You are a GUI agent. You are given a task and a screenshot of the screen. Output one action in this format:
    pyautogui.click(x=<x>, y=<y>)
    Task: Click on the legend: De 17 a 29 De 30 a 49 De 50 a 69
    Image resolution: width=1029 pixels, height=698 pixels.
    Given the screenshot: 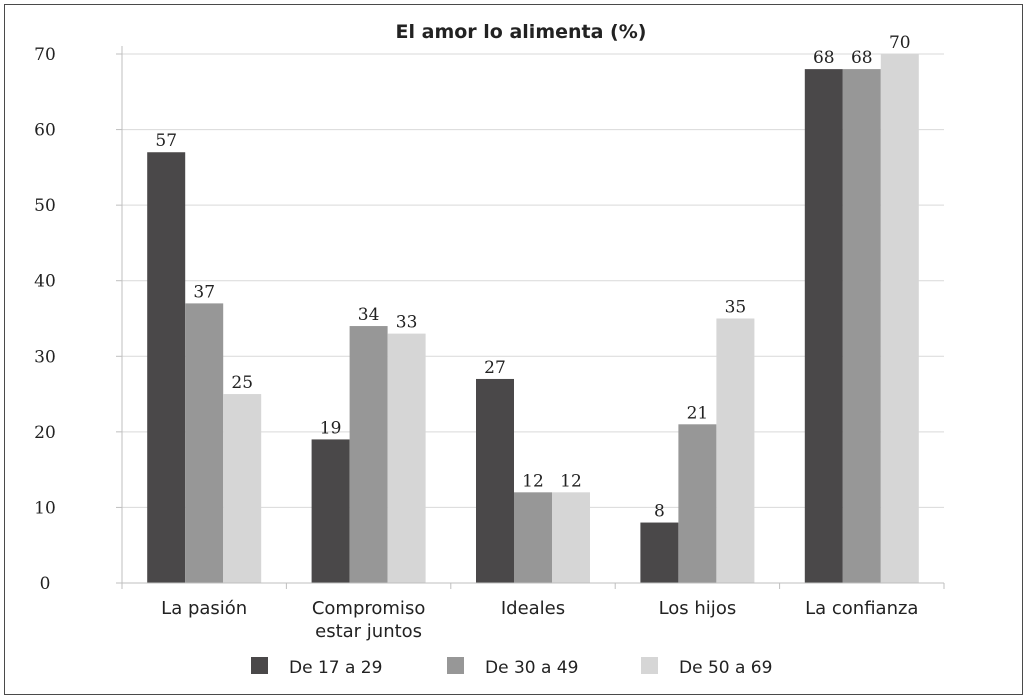 What is the action you would take?
    pyautogui.click(x=511, y=667)
    